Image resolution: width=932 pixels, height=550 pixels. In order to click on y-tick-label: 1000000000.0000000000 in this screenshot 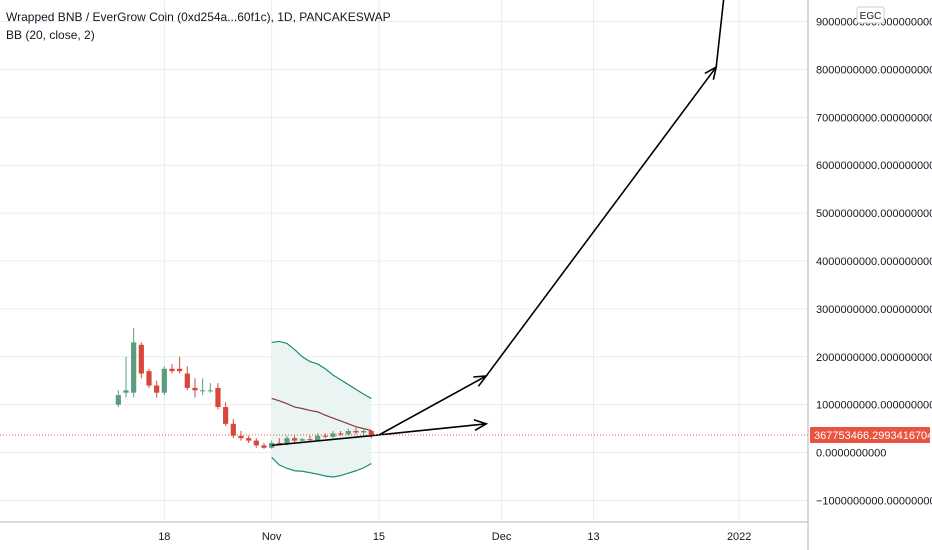, I will do `click(874, 406)`.